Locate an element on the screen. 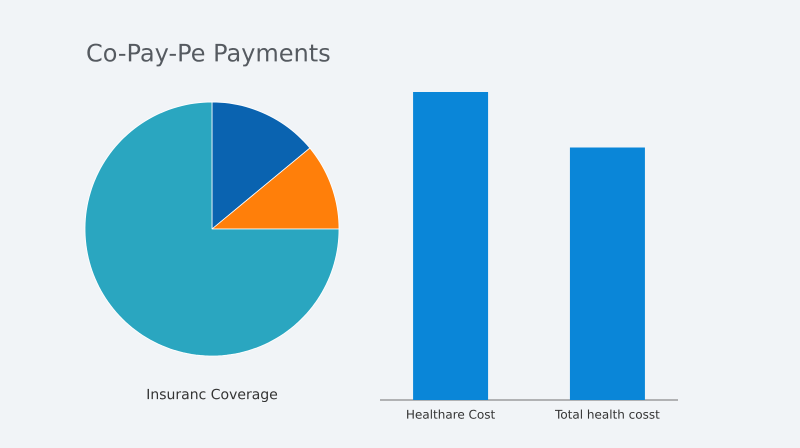 The height and width of the screenshot is (448, 800). chart-title: Co-Pay-Pe Payments is located at coordinates (208, 55).